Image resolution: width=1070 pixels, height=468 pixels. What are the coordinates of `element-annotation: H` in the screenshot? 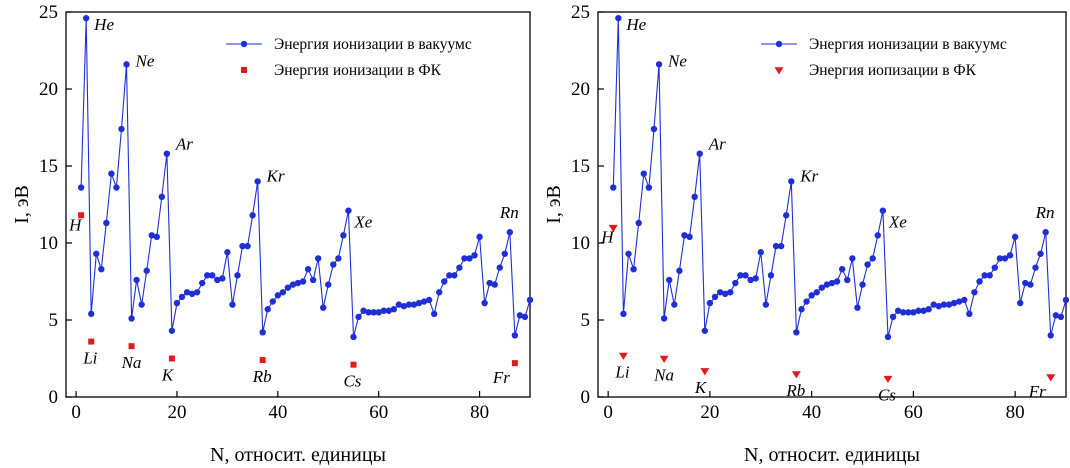 It's located at (75, 224).